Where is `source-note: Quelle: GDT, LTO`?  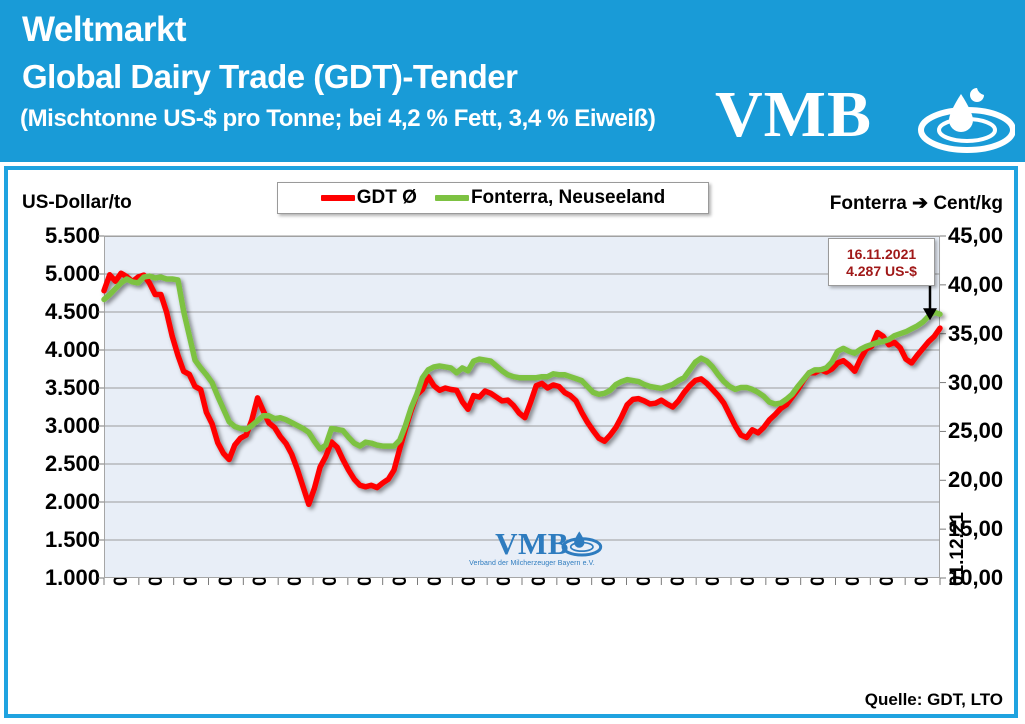
source-note: Quelle: GDT, LTO is located at coordinates (933, 699).